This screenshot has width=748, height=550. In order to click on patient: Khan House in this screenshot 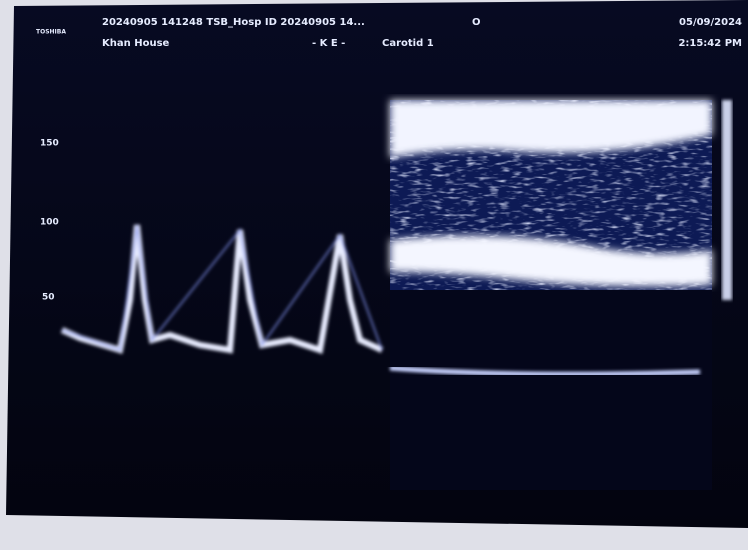, I will do `click(136, 43)`.